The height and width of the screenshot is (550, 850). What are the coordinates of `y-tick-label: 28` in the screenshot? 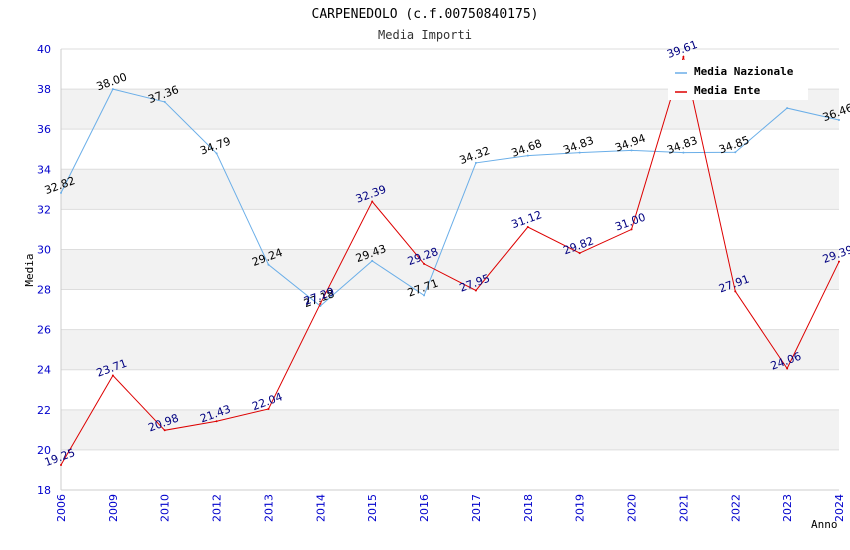 It's located at (44, 290).